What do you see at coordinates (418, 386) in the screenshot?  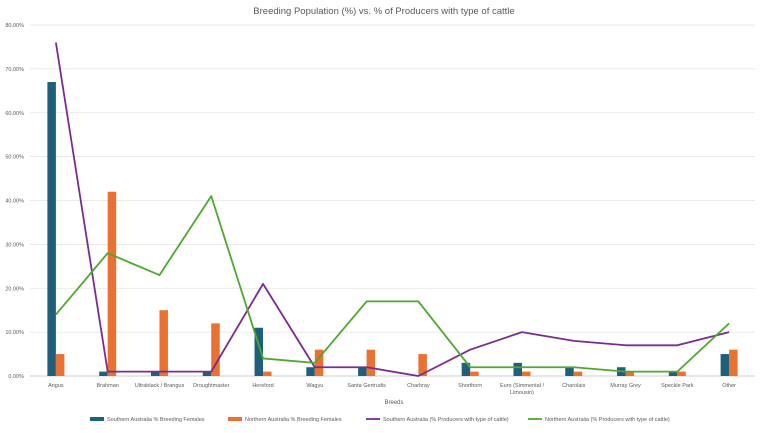 I see `x-tick-label: Charbray` at bounding box center [418, 386].